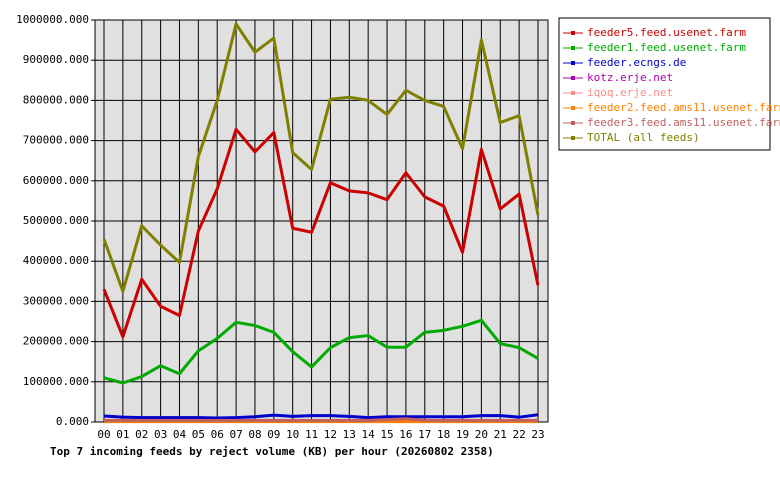 The height and width of the screenshot is (480, 780). I want to click on x-tick-label: 01, so click(122, 434).